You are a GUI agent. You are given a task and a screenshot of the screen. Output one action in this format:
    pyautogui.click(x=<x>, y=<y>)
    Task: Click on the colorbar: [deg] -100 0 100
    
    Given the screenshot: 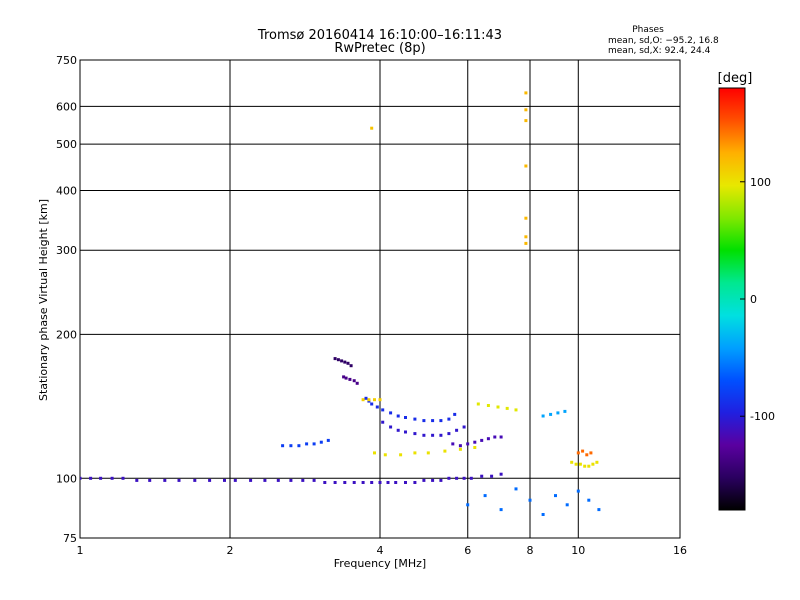 What is the action you would take?
    pyautogui.click(x=746, y=291)
    